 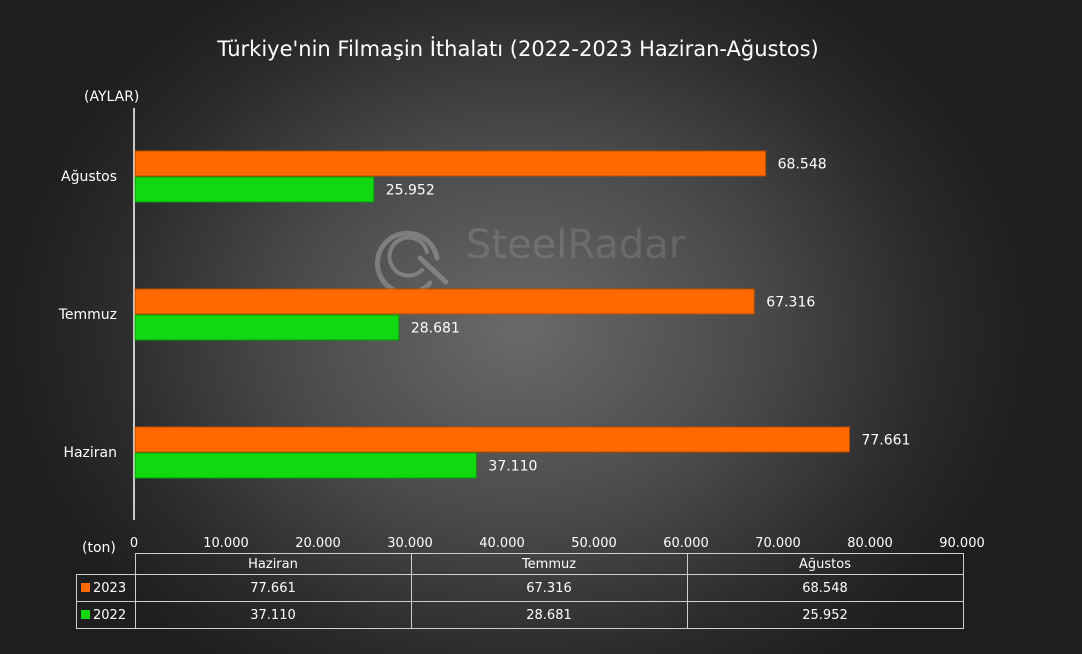 I want to click on bar-2023-temmuz, so click(x=444, y=301).